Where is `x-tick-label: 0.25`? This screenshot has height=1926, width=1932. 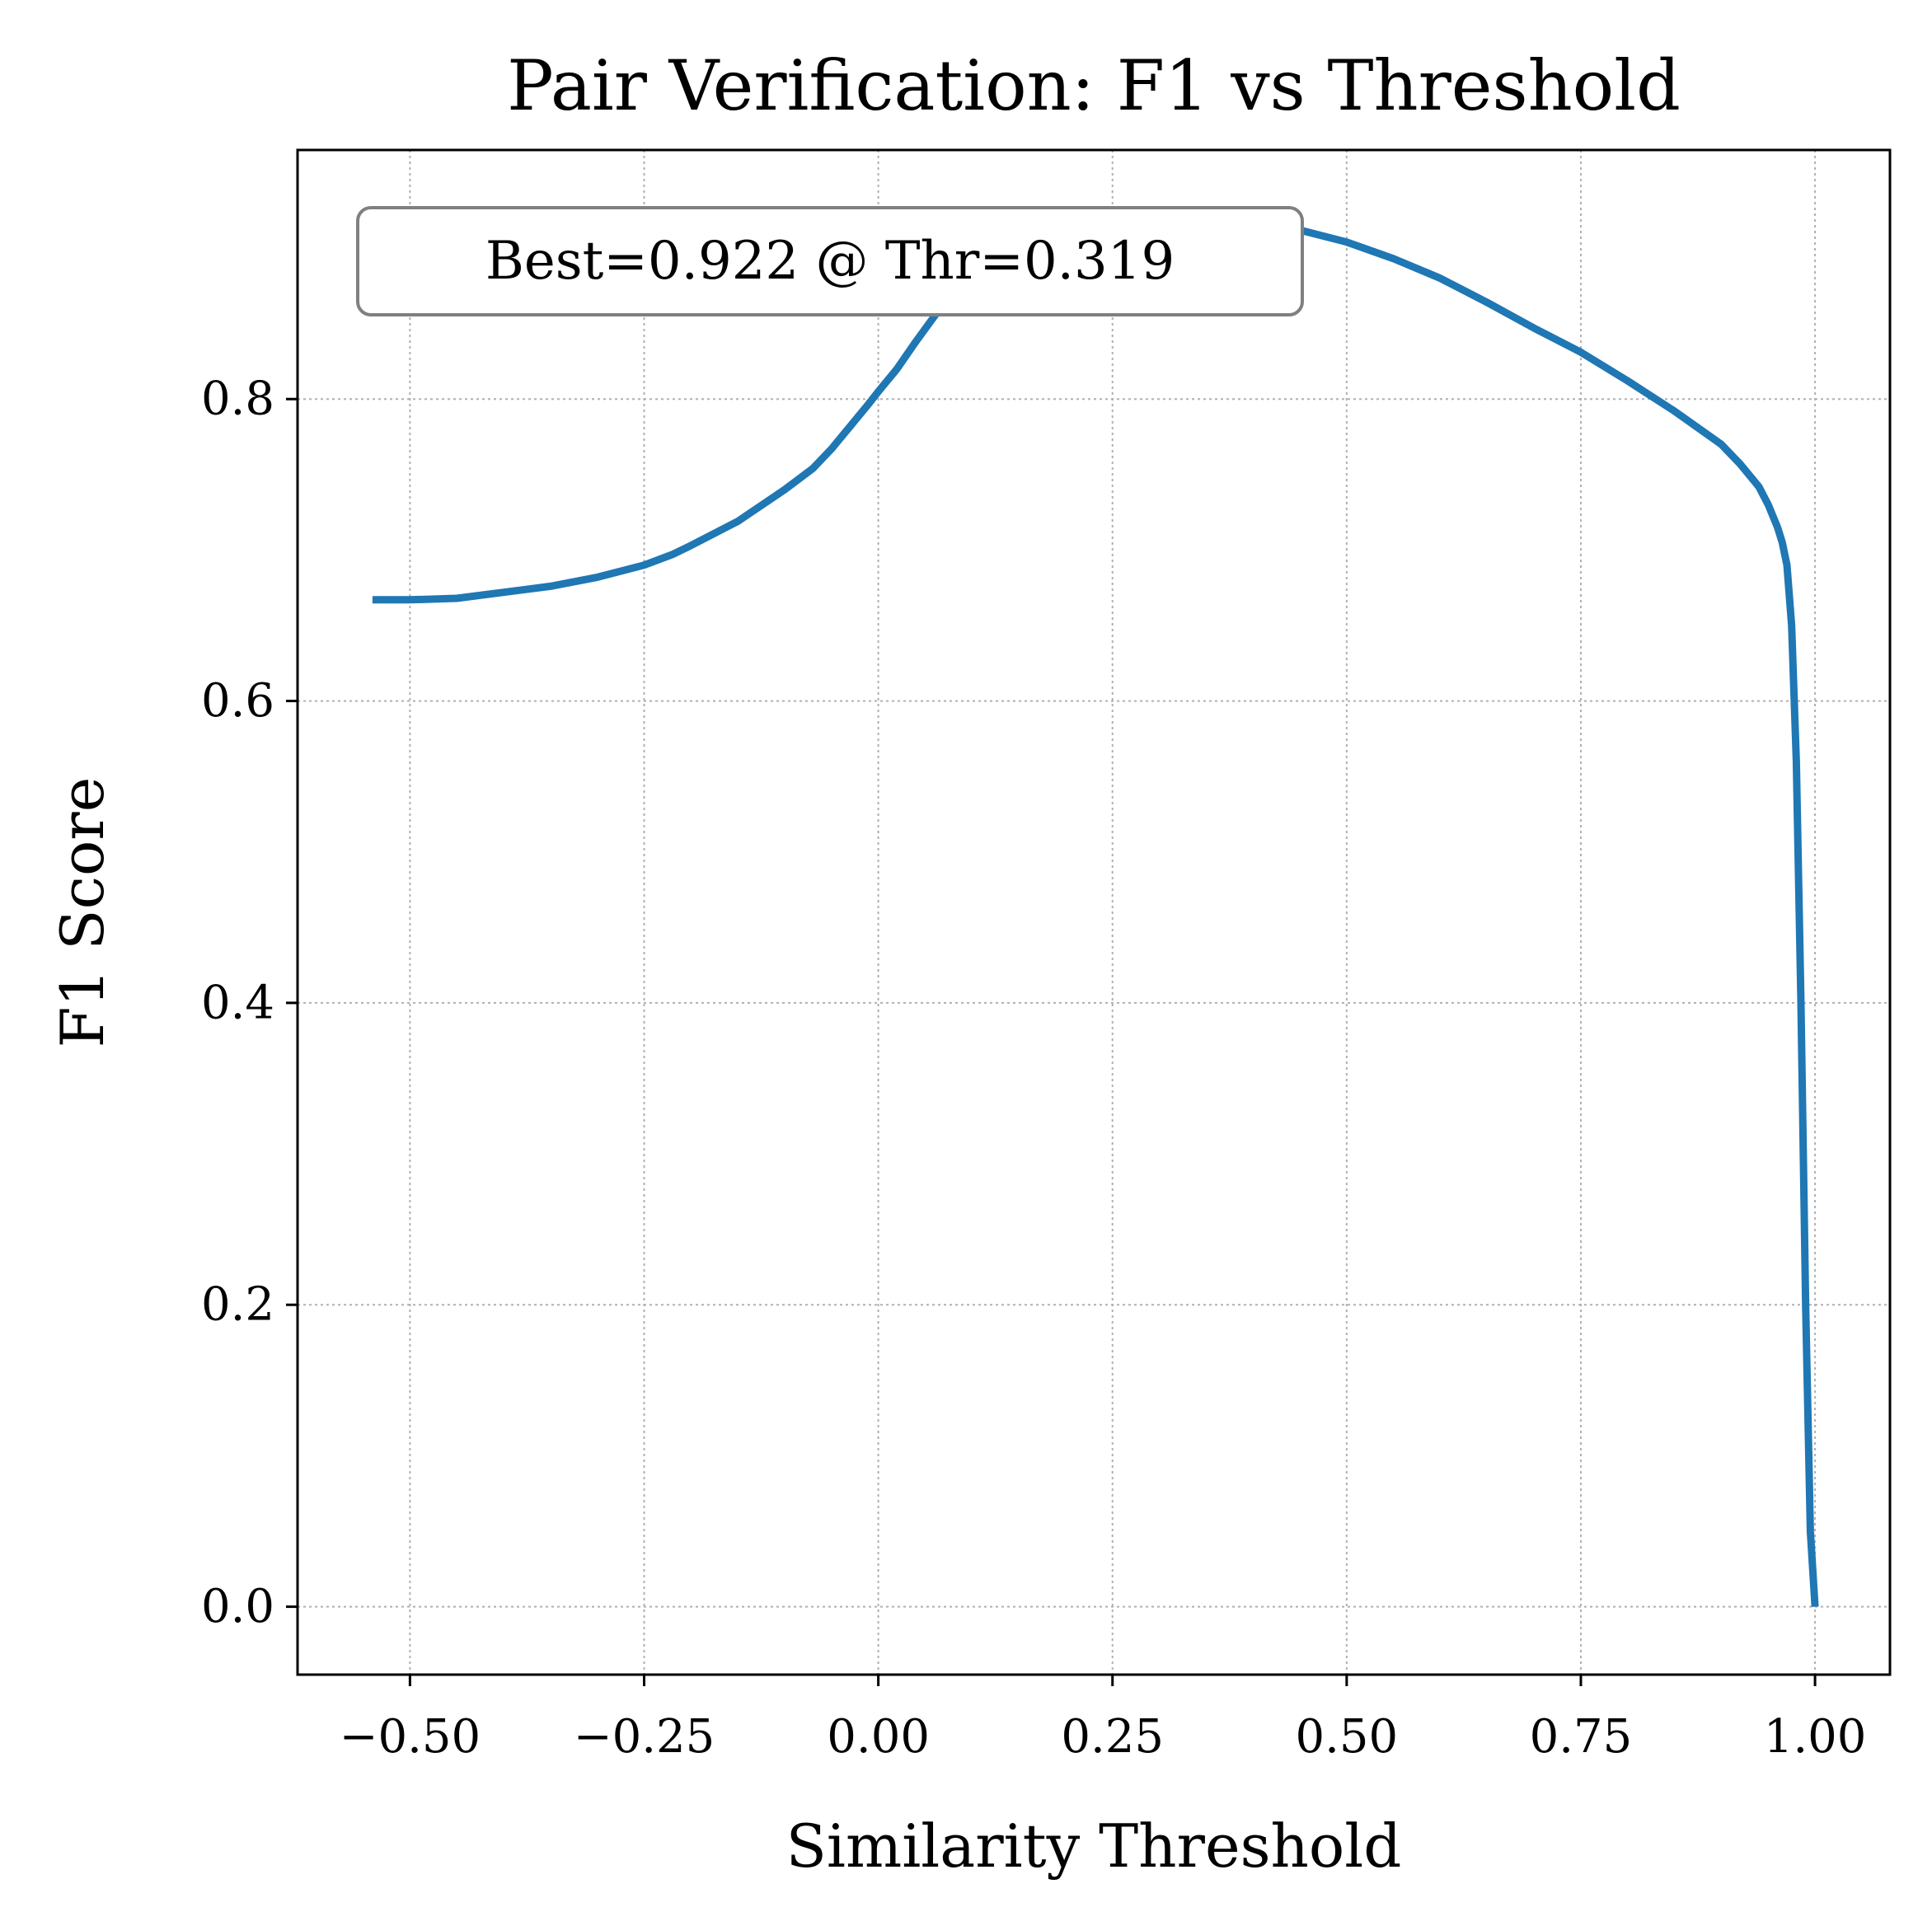 x-tick-label: 0.25 is located at coordinates (1112, 1737).